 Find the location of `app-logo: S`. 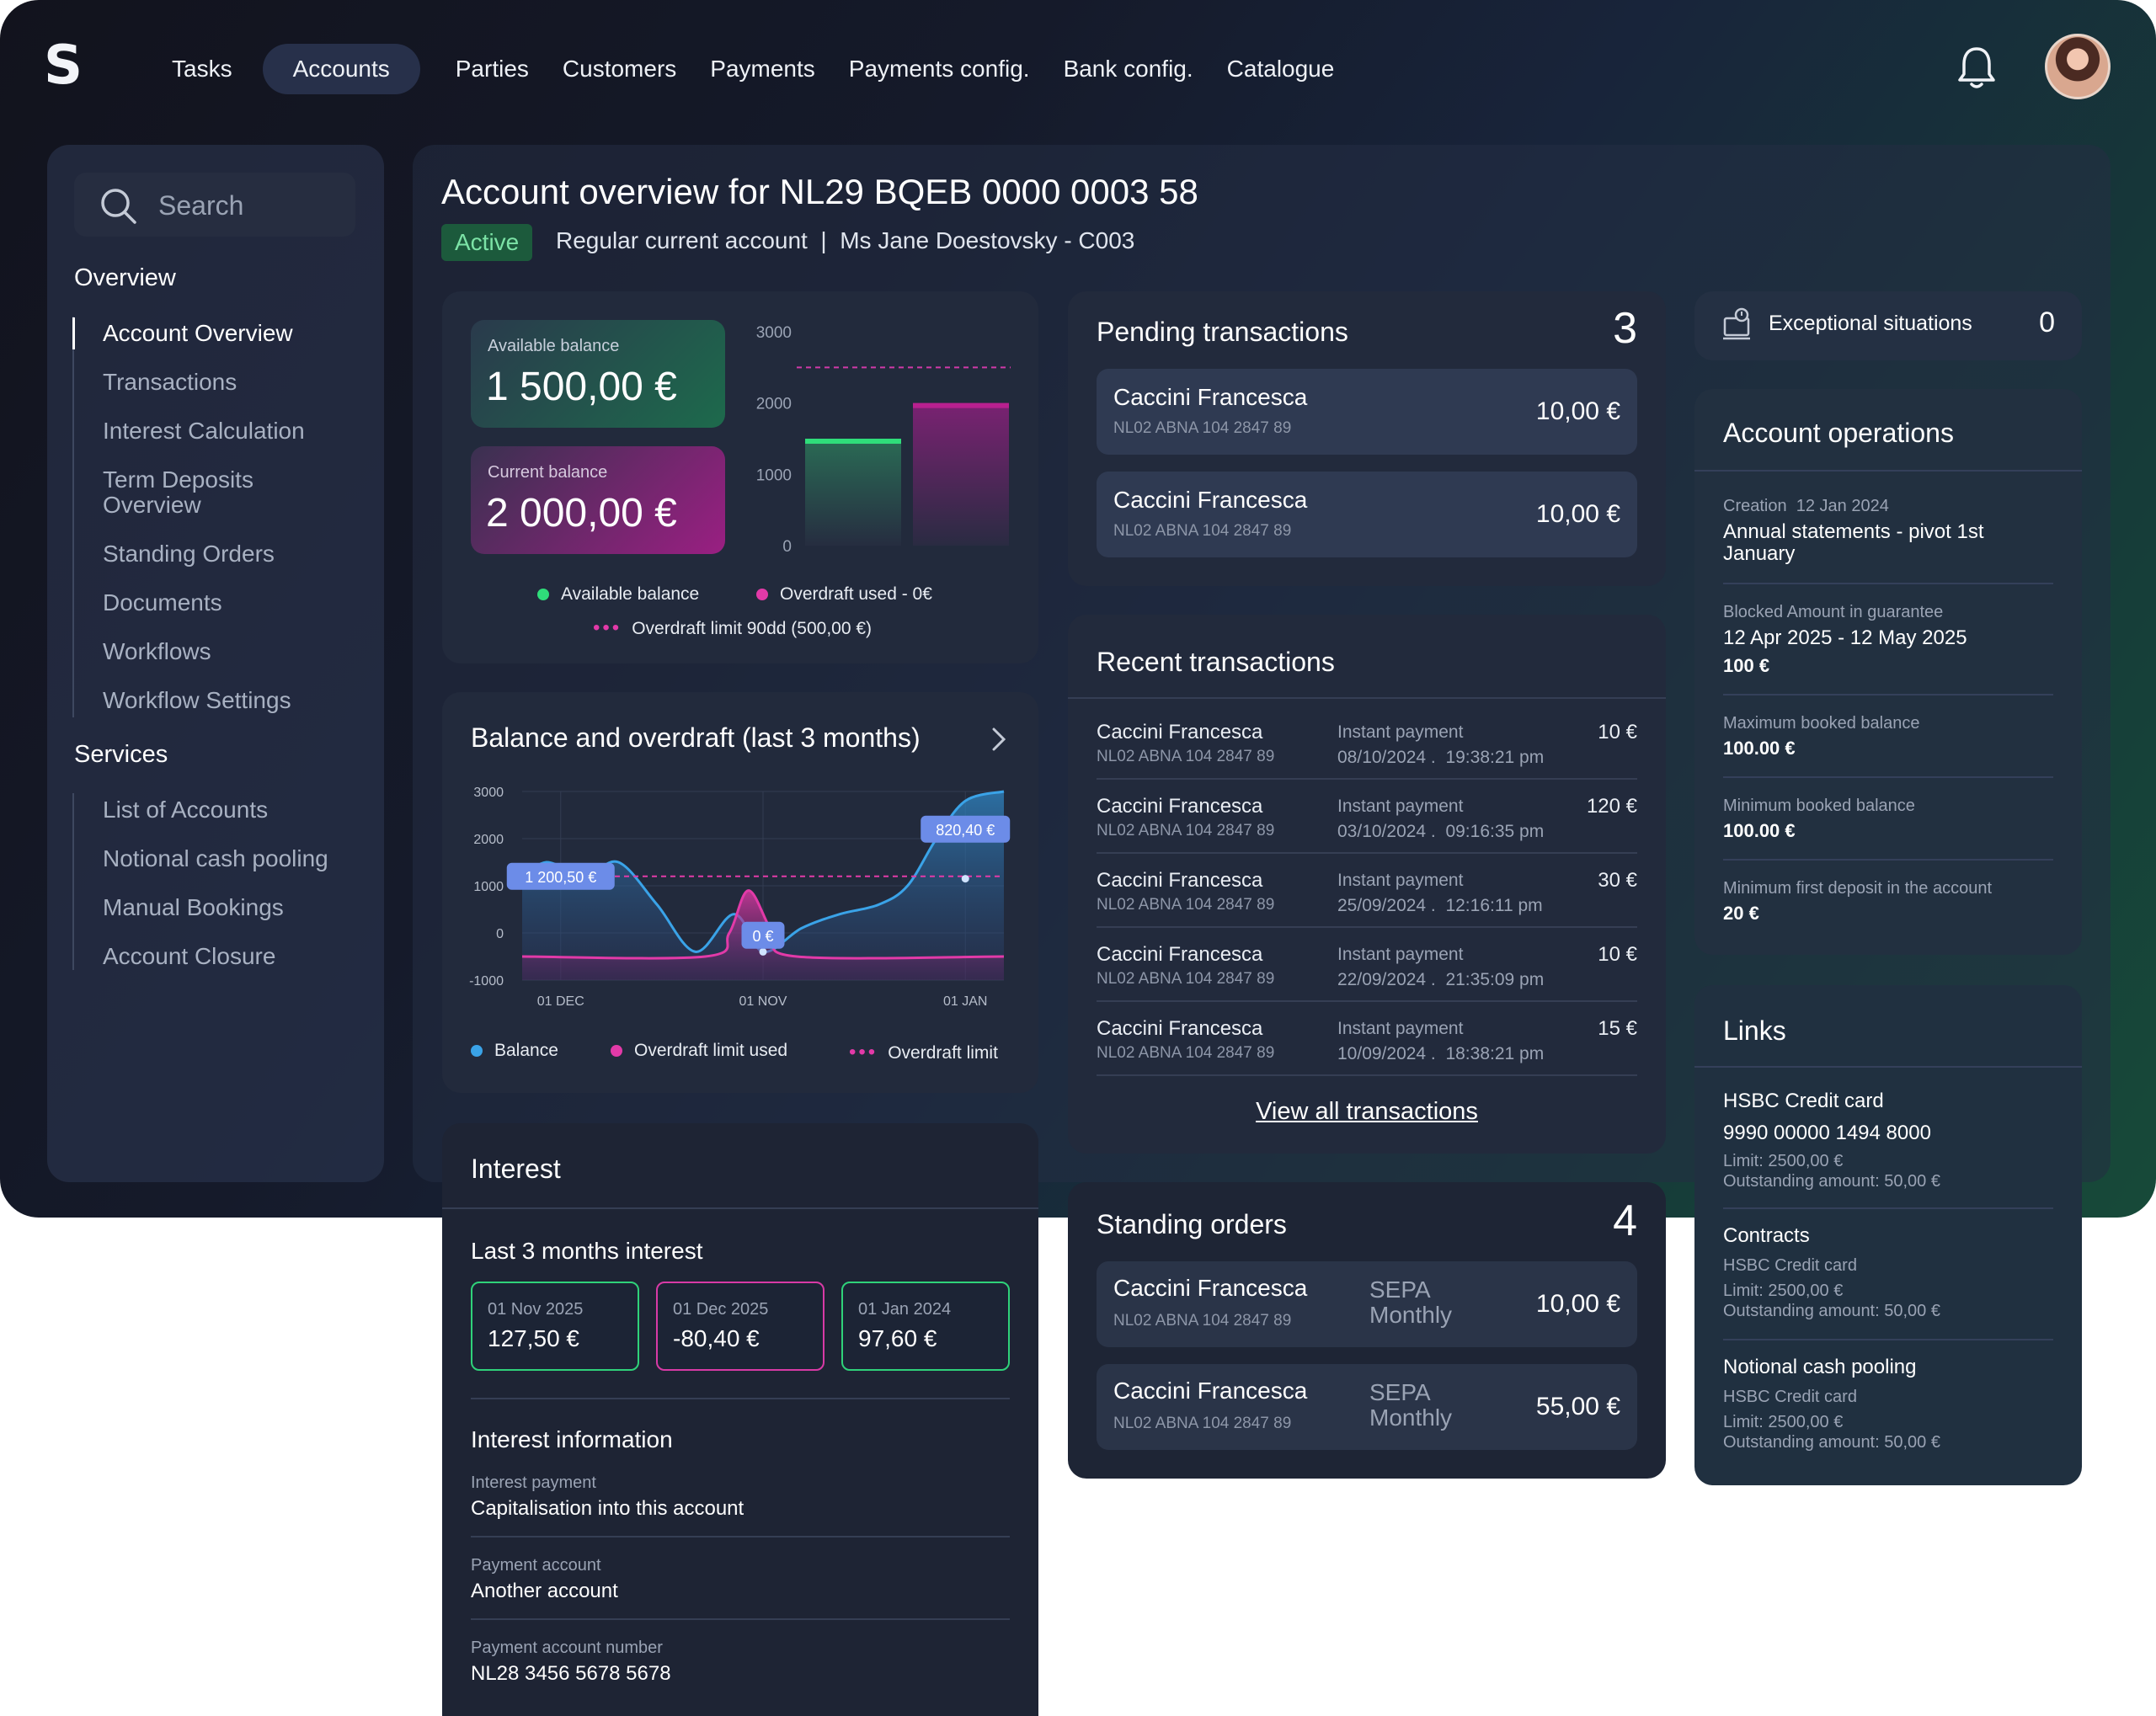

app-logo: S is located at coordinates (63, 66).